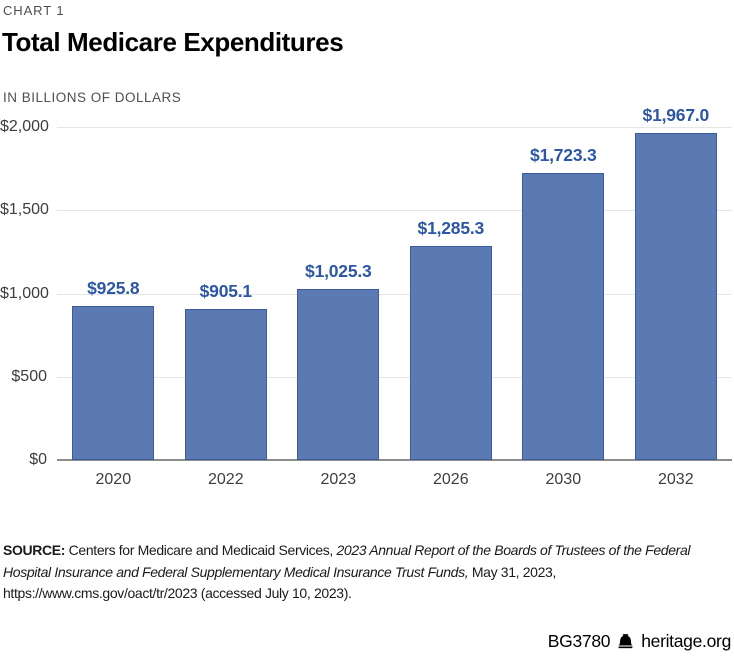 Image resolution: width=734 pixels, height=656 pixels. What do you see at coordinates (226, 291) in the screenshot?
I see `bar-value-label: $905.1` at bounding box center [226, 291].